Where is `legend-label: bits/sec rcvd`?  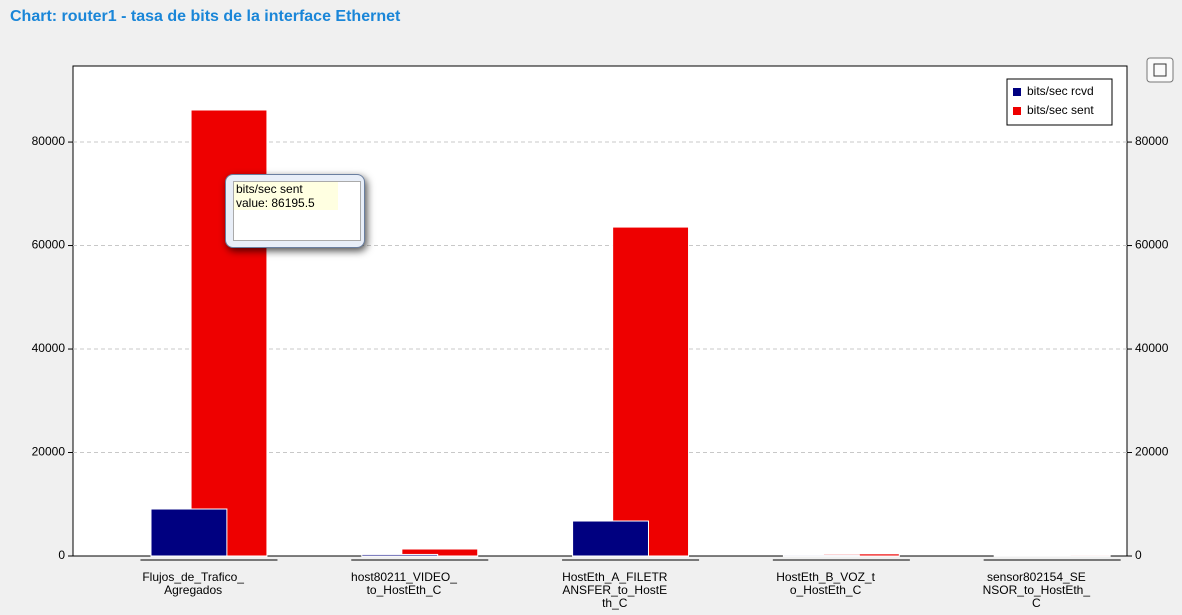
legend-label: bits/sec rcvd is located at coordinates (1060, 91).